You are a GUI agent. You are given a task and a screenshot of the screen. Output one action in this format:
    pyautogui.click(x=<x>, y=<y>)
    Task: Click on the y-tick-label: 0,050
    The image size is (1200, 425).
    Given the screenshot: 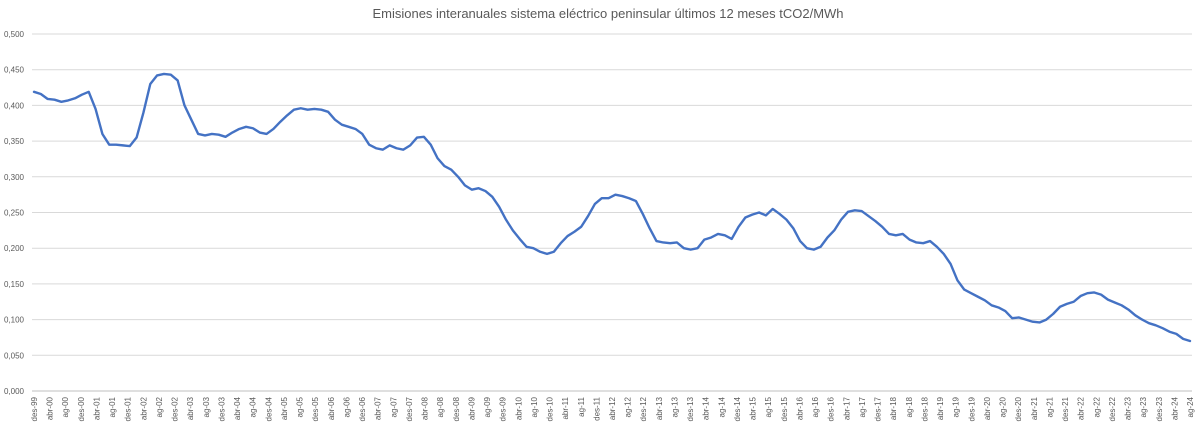 What is the action you would take?
    pyautogui.click(x=14, y=355)
    